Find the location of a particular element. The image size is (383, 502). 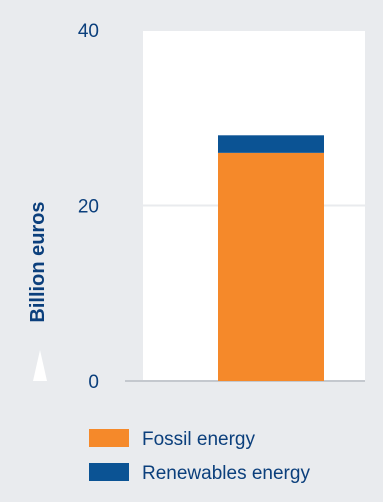

bars is located at coordinates (271, 258).